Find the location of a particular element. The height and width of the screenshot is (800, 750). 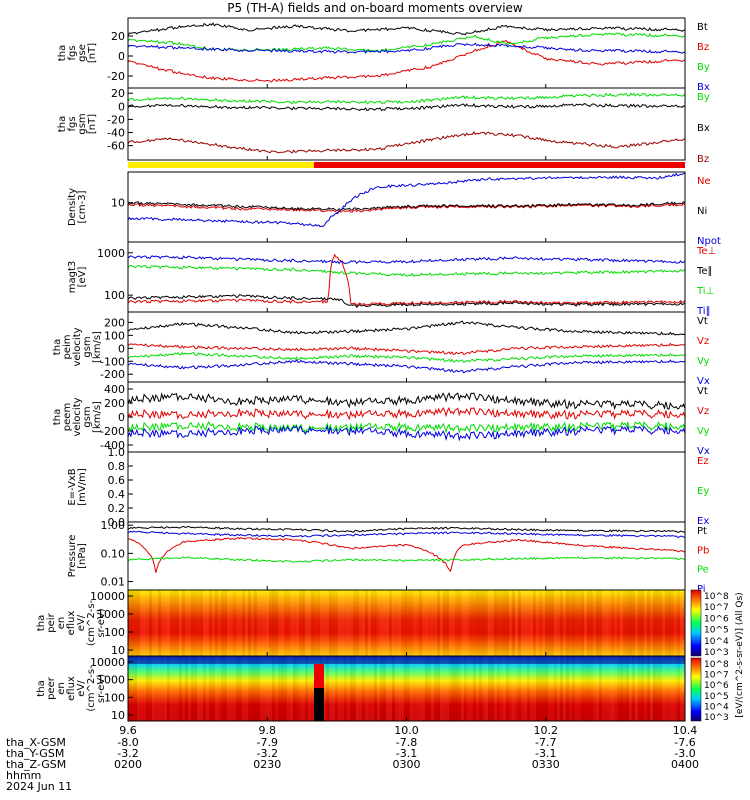

y-axis-label: E=-VxB is located at coordinates (72, 486).